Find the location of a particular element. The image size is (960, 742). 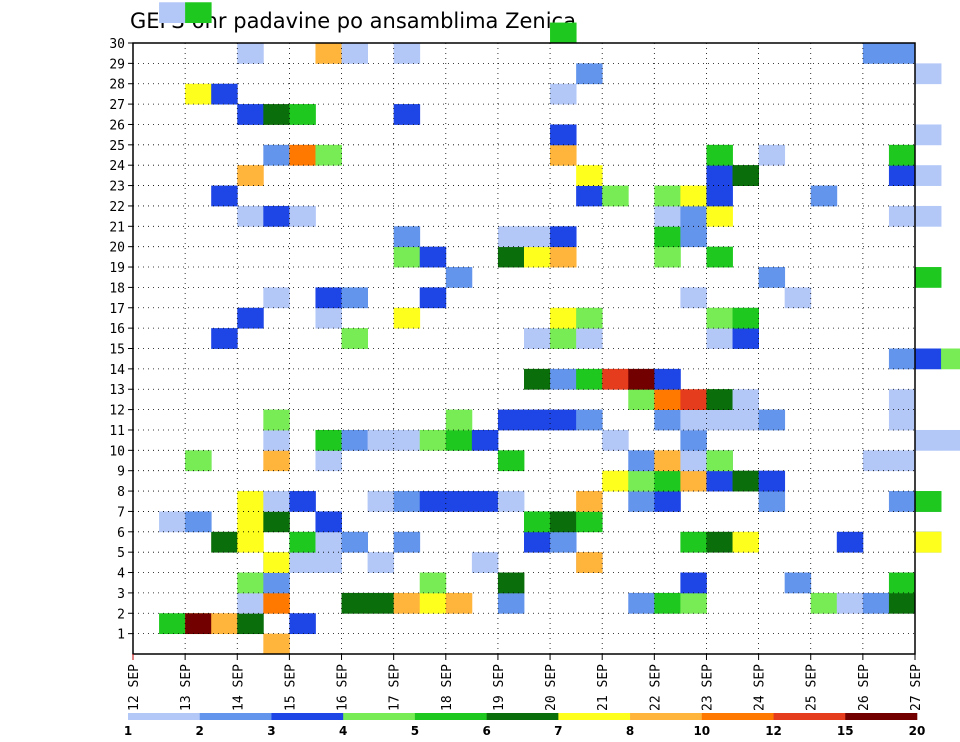

y-tick-label: 21 is located at coordinates (117, 227).